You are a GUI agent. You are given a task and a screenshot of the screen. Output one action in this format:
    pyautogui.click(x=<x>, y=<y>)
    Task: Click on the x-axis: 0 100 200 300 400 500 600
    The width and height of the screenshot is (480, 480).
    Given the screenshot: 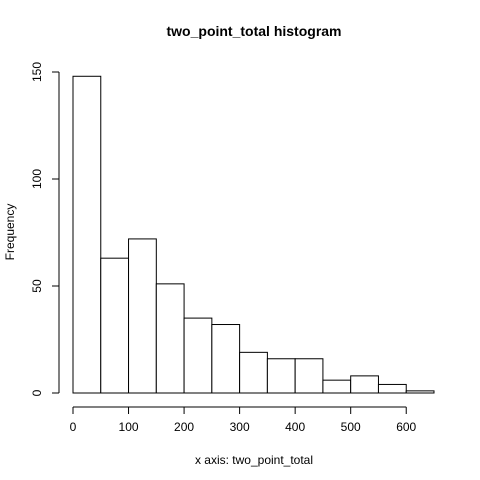 What is the action you would take?
    pyautogui.click(x=243, y=420)
    